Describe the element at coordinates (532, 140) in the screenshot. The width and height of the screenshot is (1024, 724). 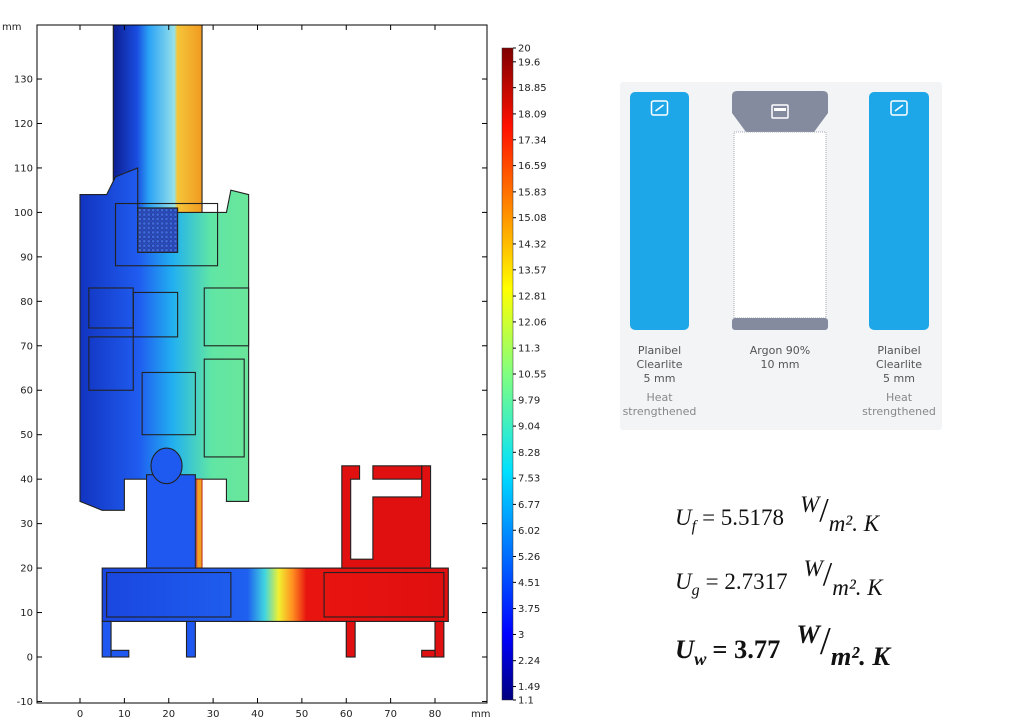
I see `colorbar-label: 17.34` at that location.